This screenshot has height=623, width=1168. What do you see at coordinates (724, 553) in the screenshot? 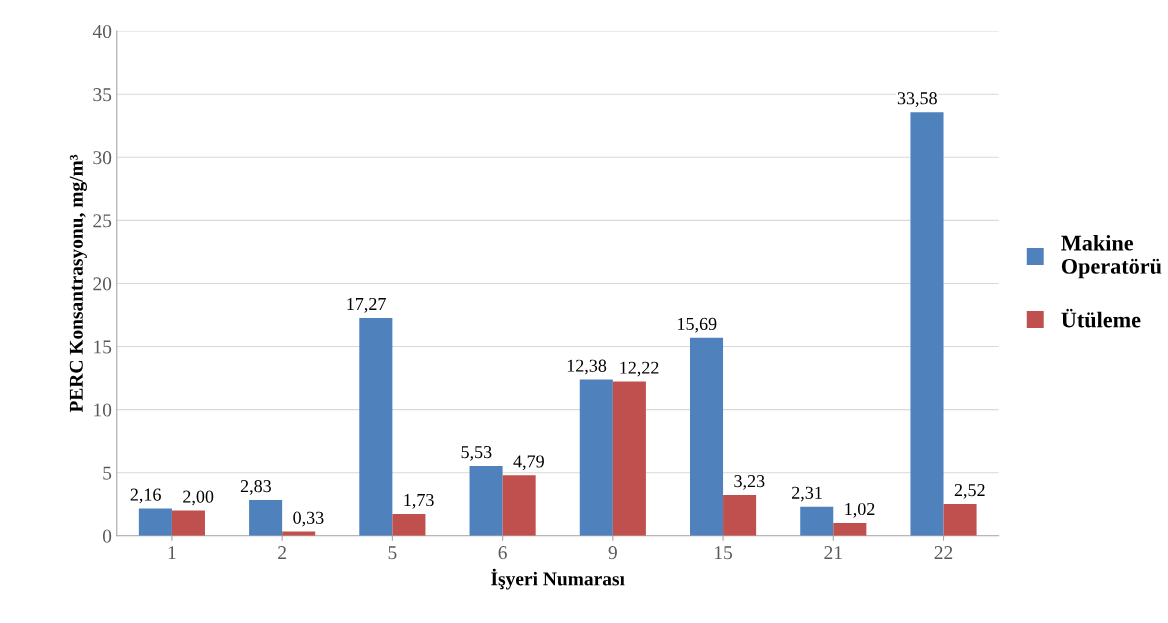
I see `x-tick-label: 15` at bounding box center [724, 553].